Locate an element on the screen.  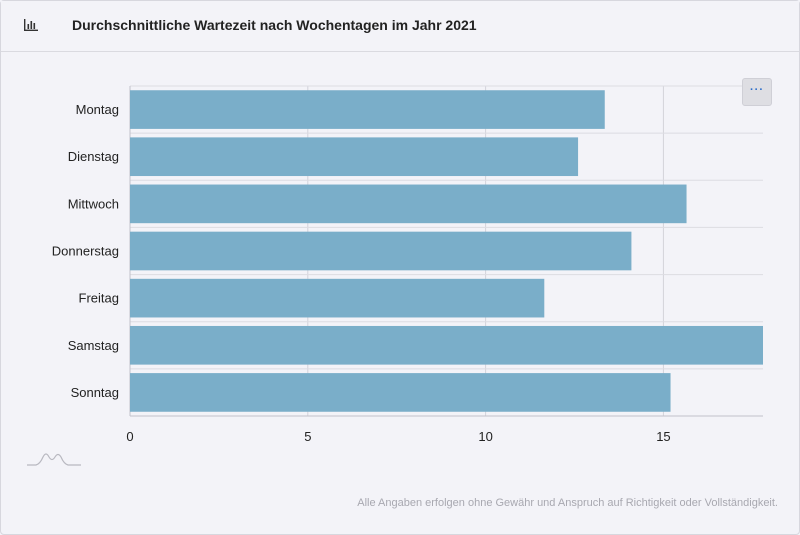
bar-sonntag is located at coordinates (400, 392).